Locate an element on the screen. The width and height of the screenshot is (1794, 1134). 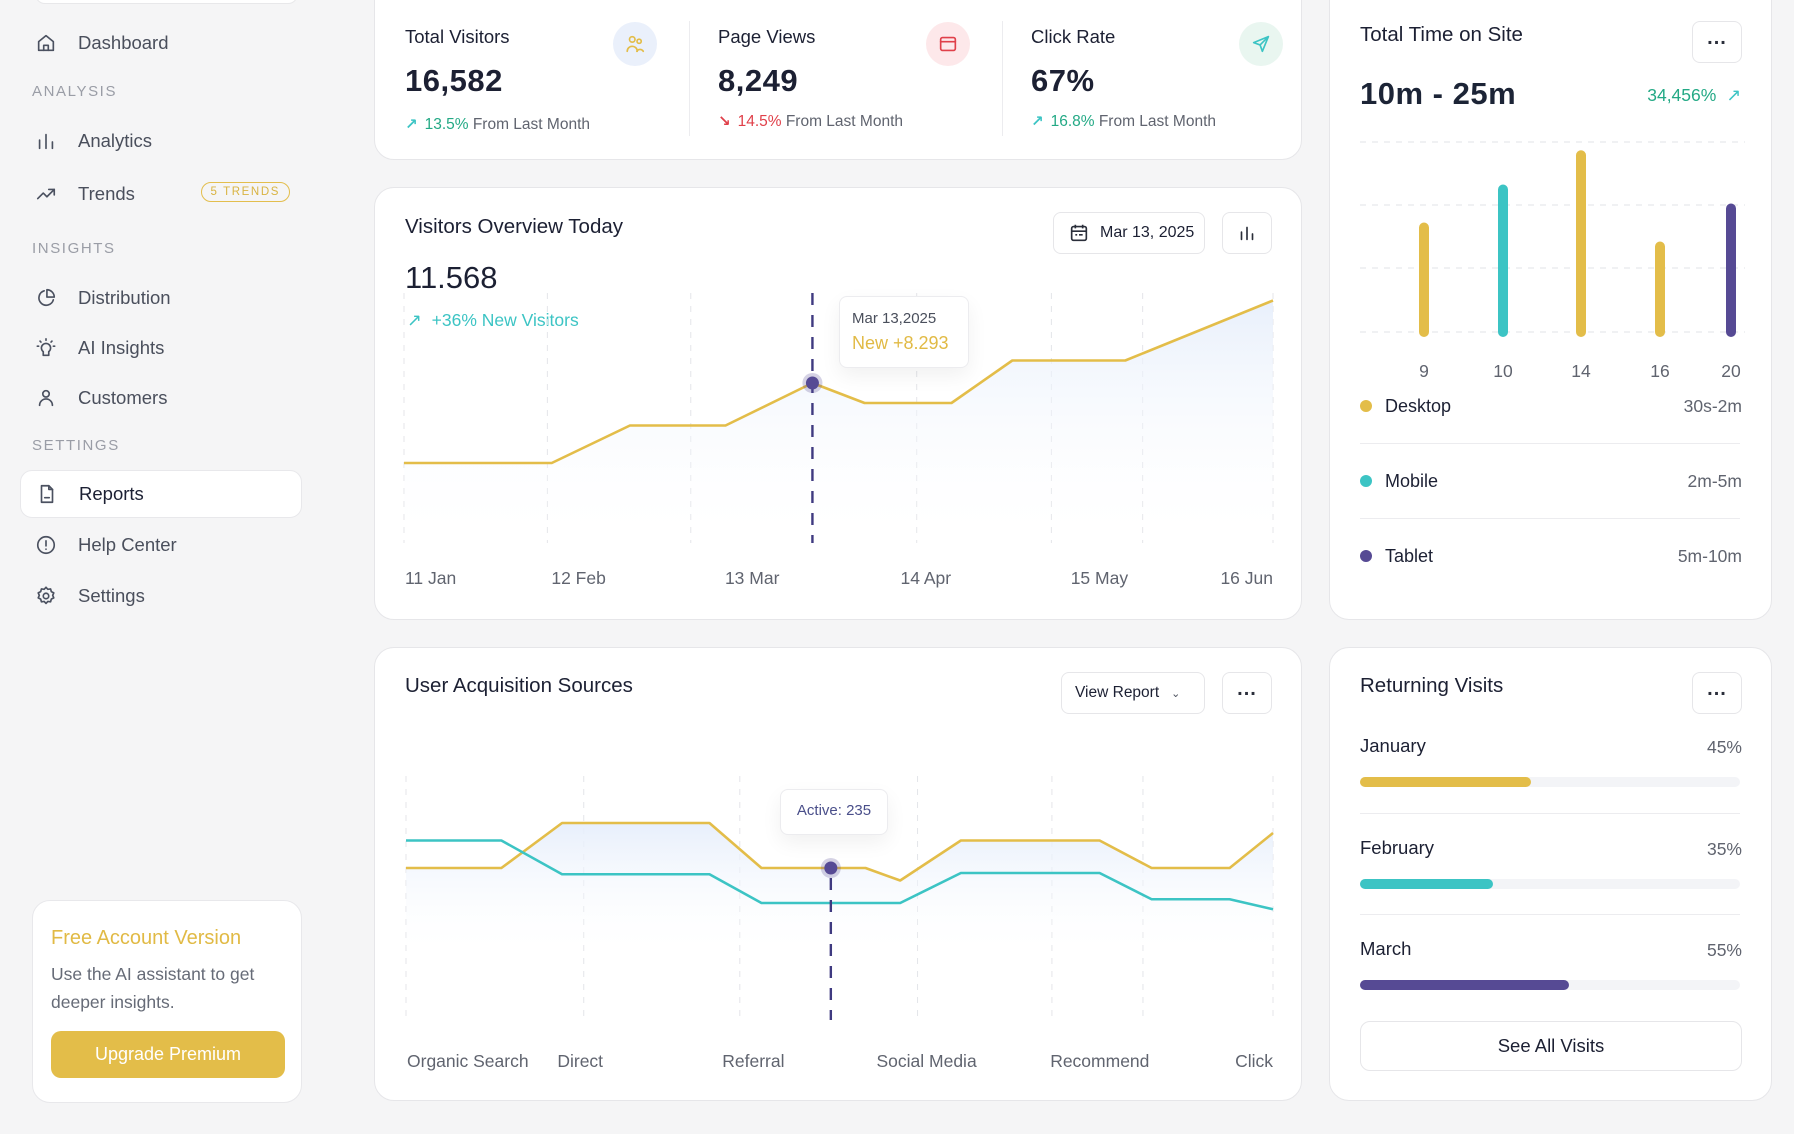
acquisition-line-chart is located at coordinates (839, 898).